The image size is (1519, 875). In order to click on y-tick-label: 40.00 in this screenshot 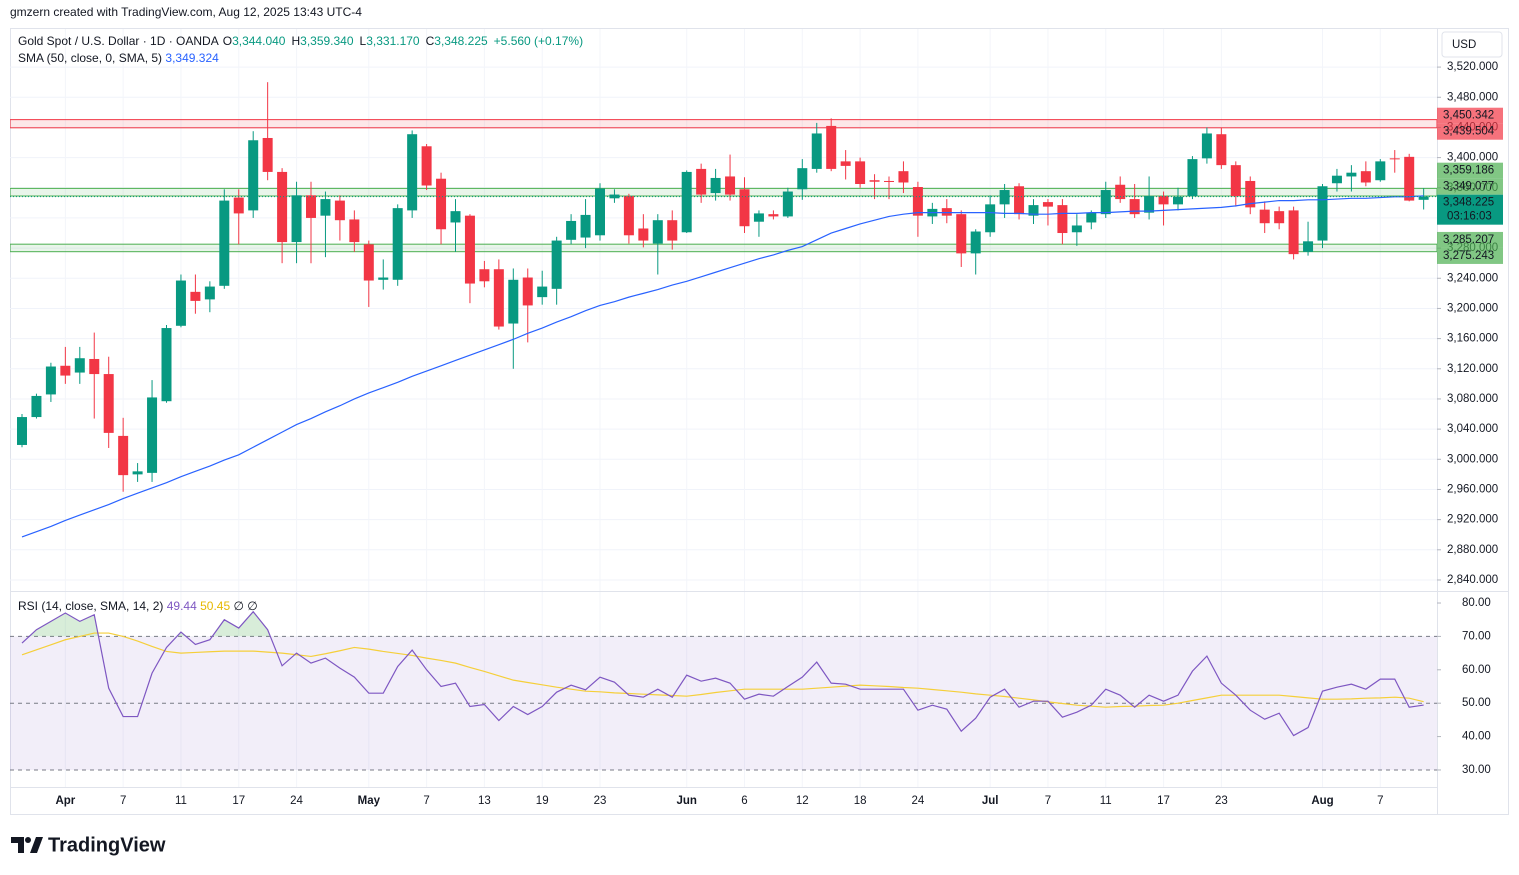, I will do `click(1476, 737)`.